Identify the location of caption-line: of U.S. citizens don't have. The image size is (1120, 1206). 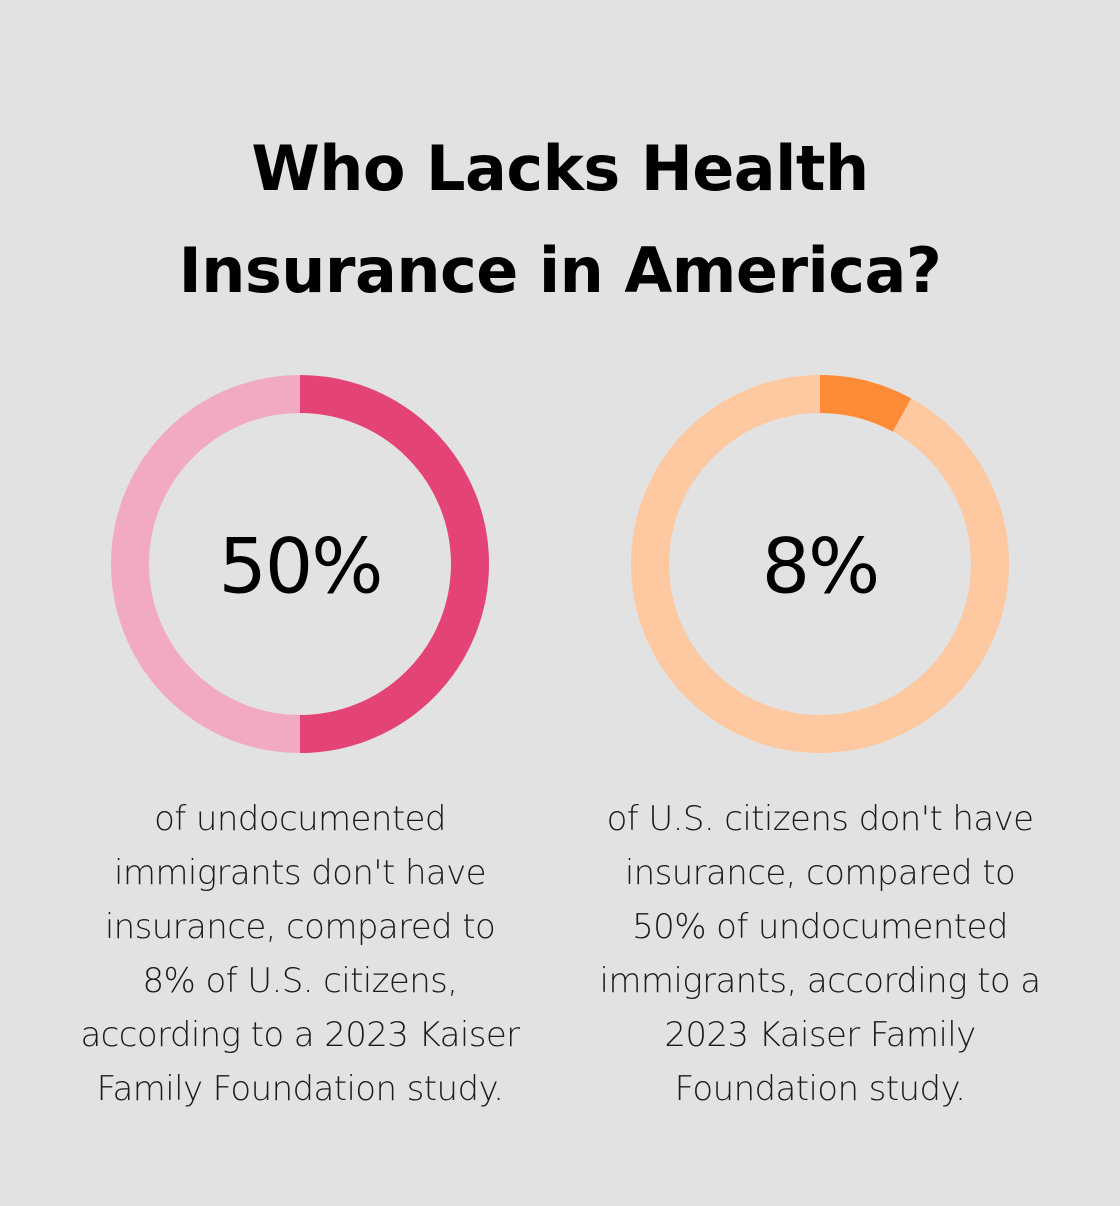
(820, 819).